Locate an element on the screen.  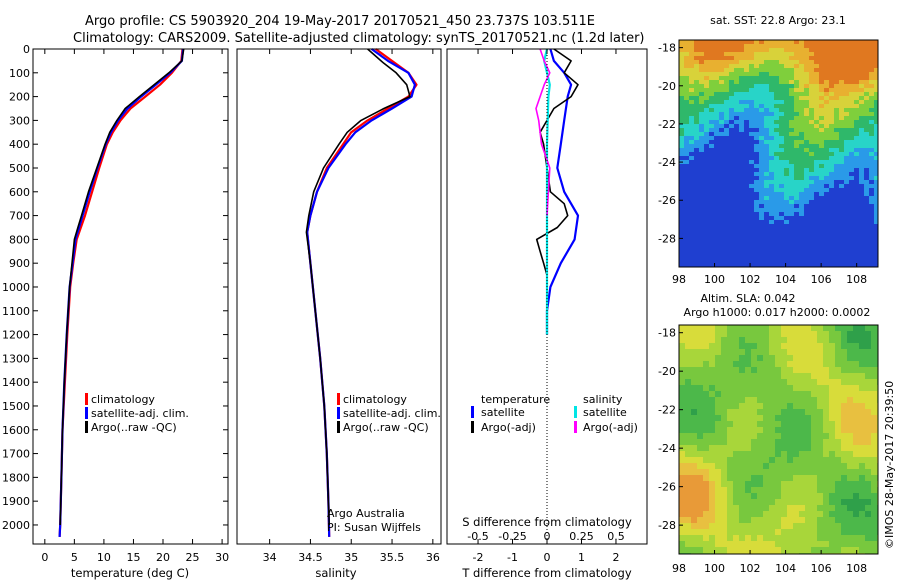
x-tick-label: 0 is located at coordinates (44, 557).